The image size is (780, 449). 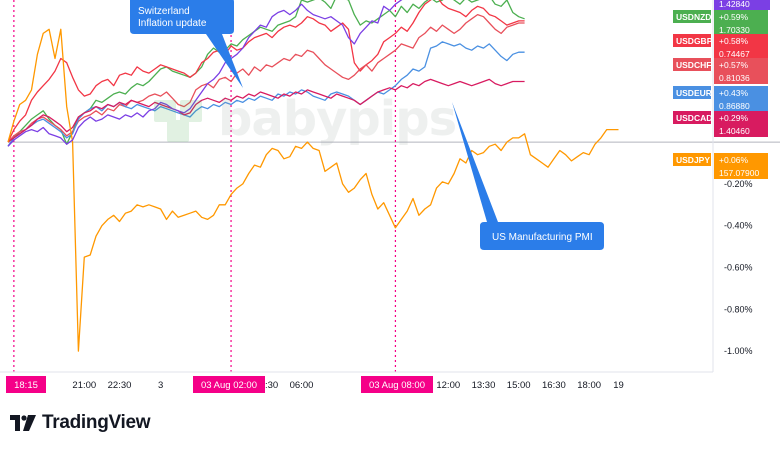 I want to click on price-tag-usdcad-price, so click(x=741, y=130).